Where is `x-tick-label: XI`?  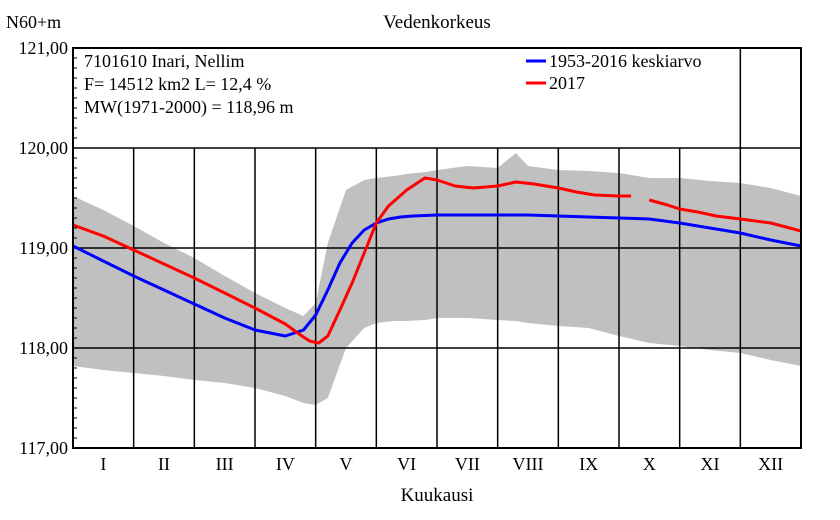 x-tick-label: XI is located at coordinates (710, 464).